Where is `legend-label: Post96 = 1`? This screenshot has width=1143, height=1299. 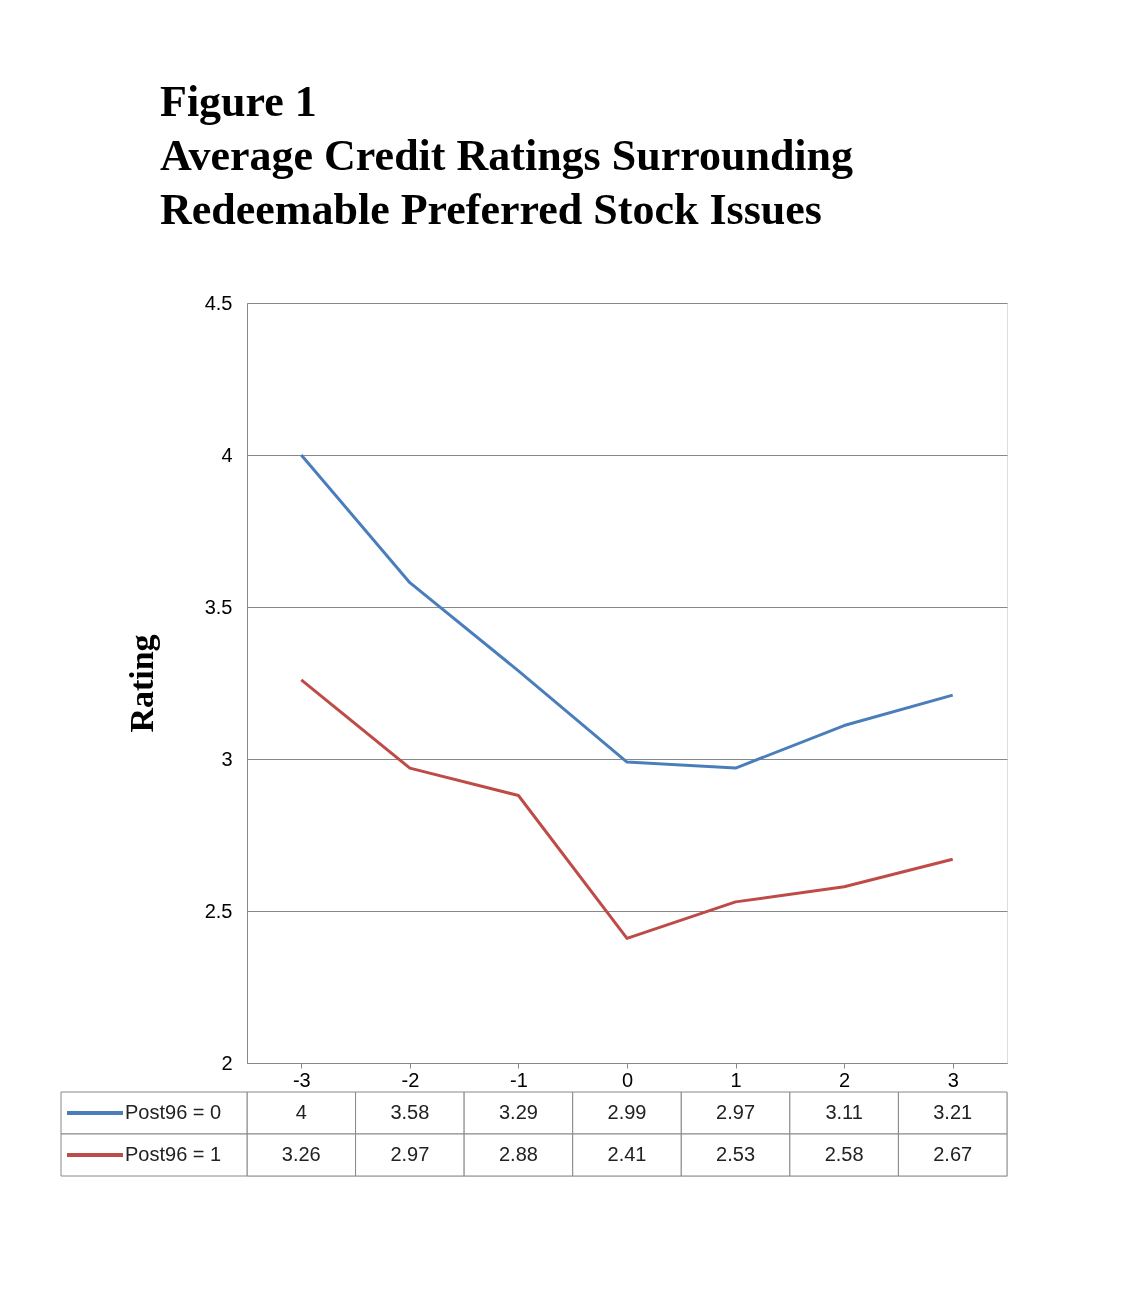 legend-label: Post96 = 1 is located at coordinates (173, 1154).